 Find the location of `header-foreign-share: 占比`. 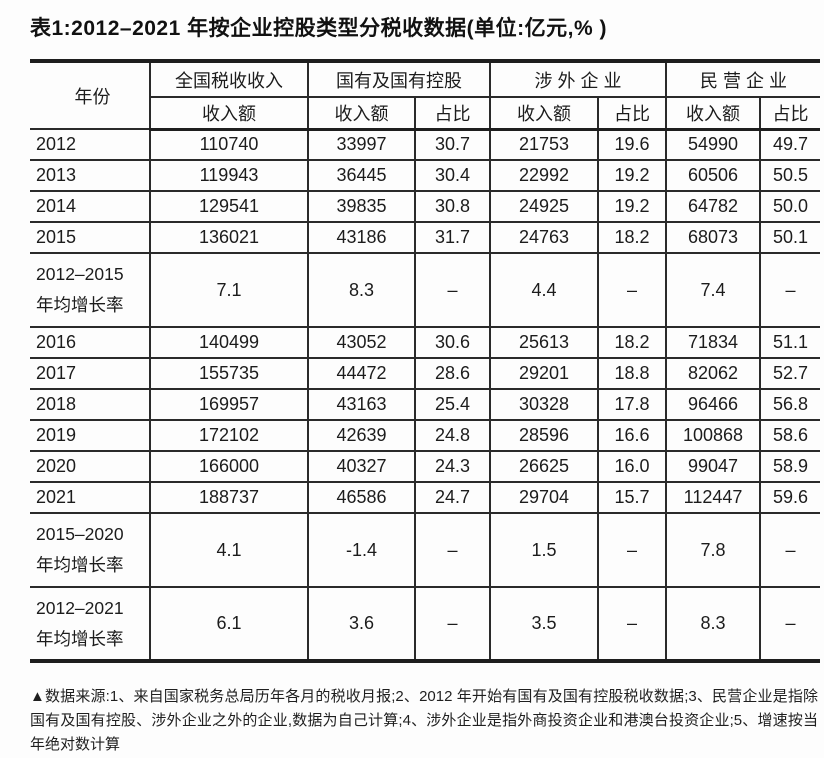

header-foreign-share: 占比 is located at coordinates (631, 114).